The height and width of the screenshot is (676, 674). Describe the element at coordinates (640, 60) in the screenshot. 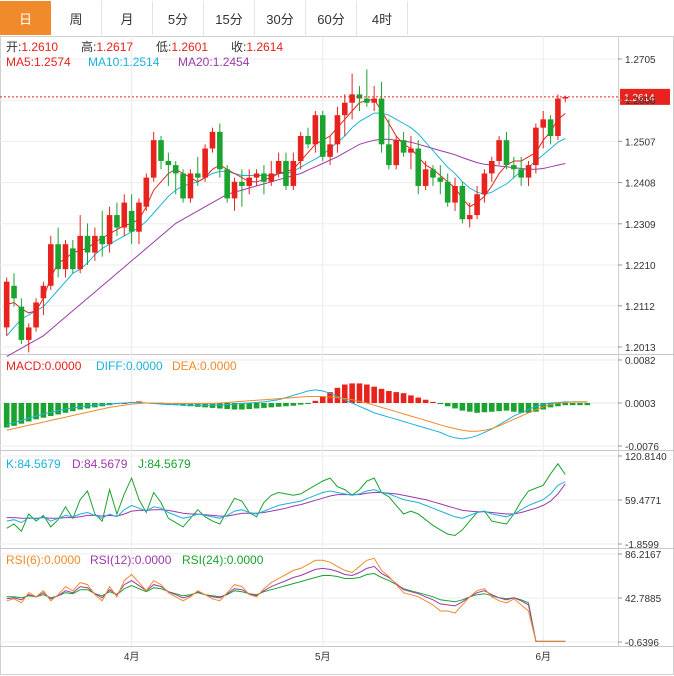

I see `price-tick-label: 1.2705` at that location.